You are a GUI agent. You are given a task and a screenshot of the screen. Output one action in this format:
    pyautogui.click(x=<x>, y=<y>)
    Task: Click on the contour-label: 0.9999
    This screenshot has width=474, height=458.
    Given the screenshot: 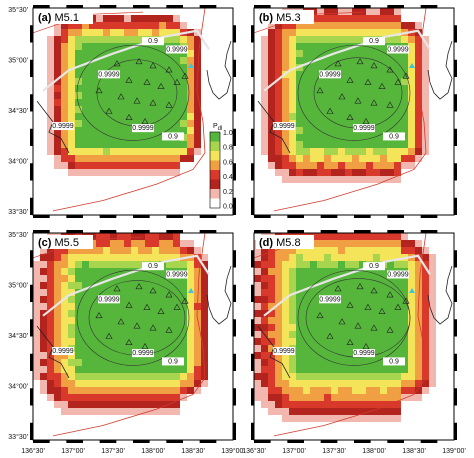 What is the action you would take?
    pyautogui.click(x=398, y=49)
    